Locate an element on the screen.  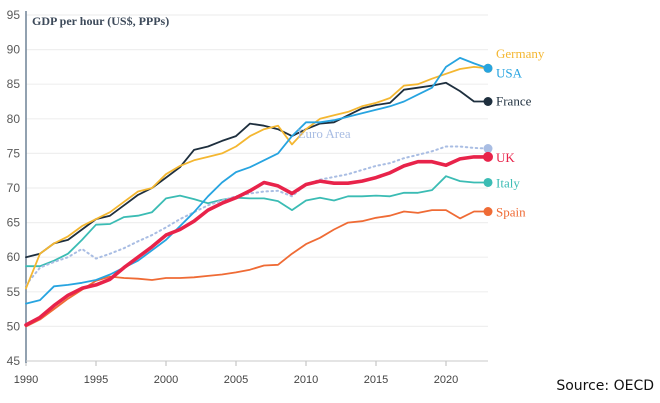
x-tick-label: 1995 is located at coordinates (96, 380).